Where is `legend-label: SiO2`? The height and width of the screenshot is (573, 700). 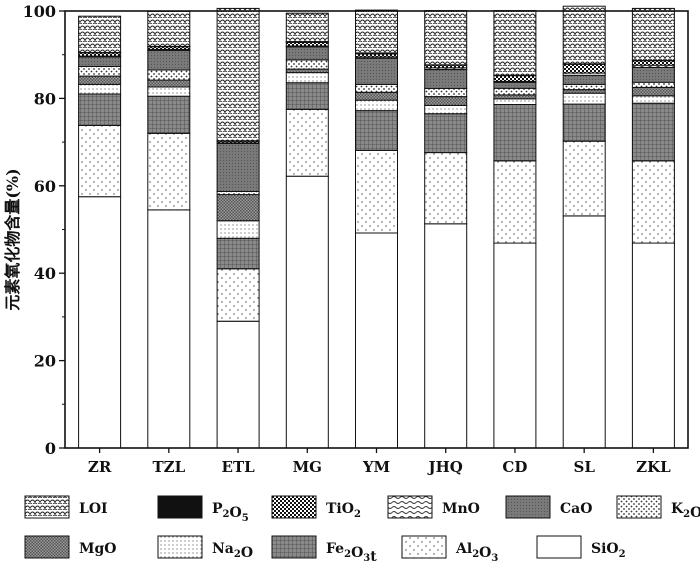 legend-label: SiO2 is located at coordinates (608, 550).